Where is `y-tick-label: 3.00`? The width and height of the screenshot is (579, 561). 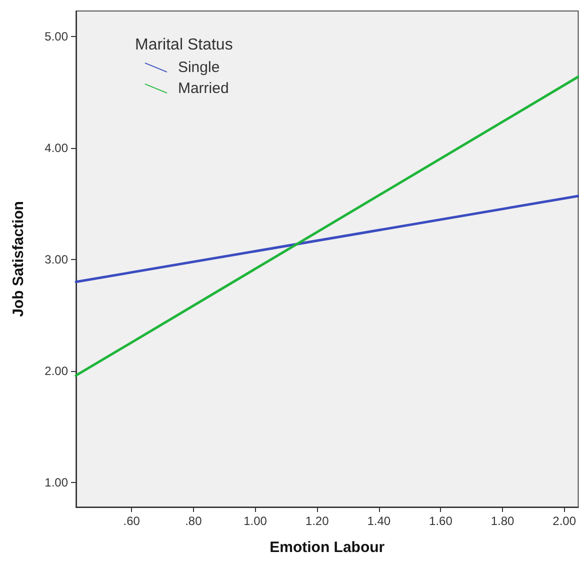 y-tick-label: 3.00 is located at coordinates (56, 259).